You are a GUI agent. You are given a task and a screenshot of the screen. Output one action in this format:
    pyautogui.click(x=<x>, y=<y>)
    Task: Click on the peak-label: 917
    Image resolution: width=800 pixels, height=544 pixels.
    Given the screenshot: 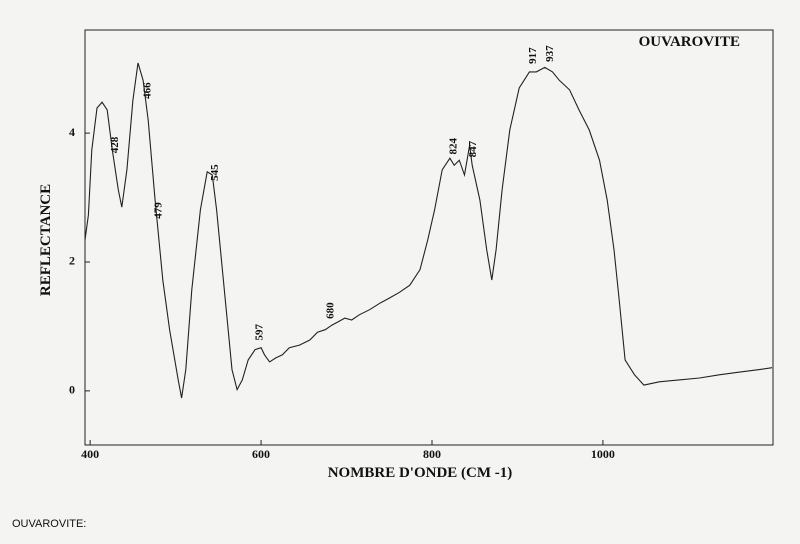 What is the action you would take?
    pyautogui.click(x=533, y=55)
    